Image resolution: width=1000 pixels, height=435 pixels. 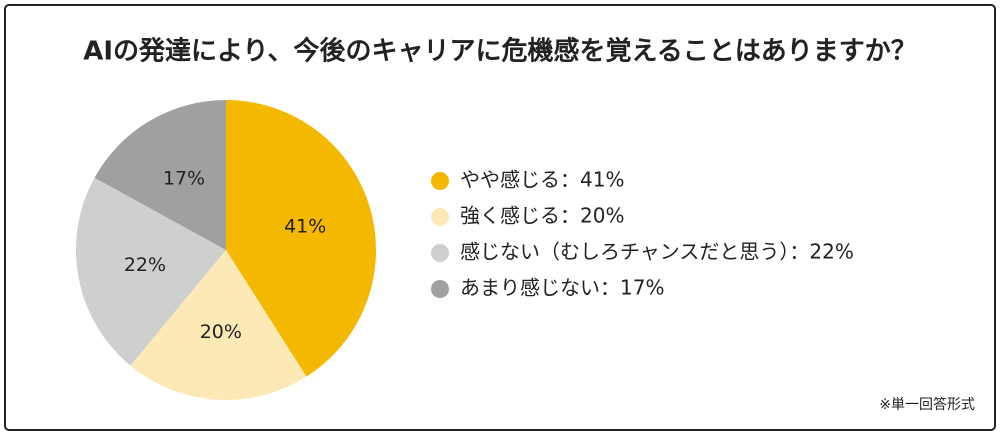 I want to click on slice-label: 20%, so click(x=221, y=332).